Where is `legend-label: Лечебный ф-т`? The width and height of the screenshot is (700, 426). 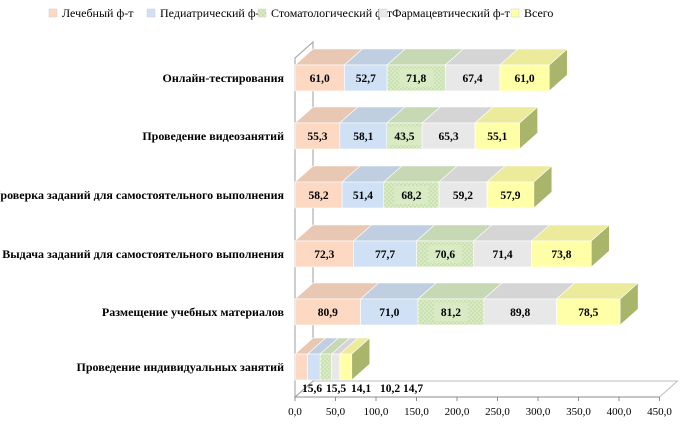
legend-label: Лечебный ф-т is located at coordinates (98, 13).